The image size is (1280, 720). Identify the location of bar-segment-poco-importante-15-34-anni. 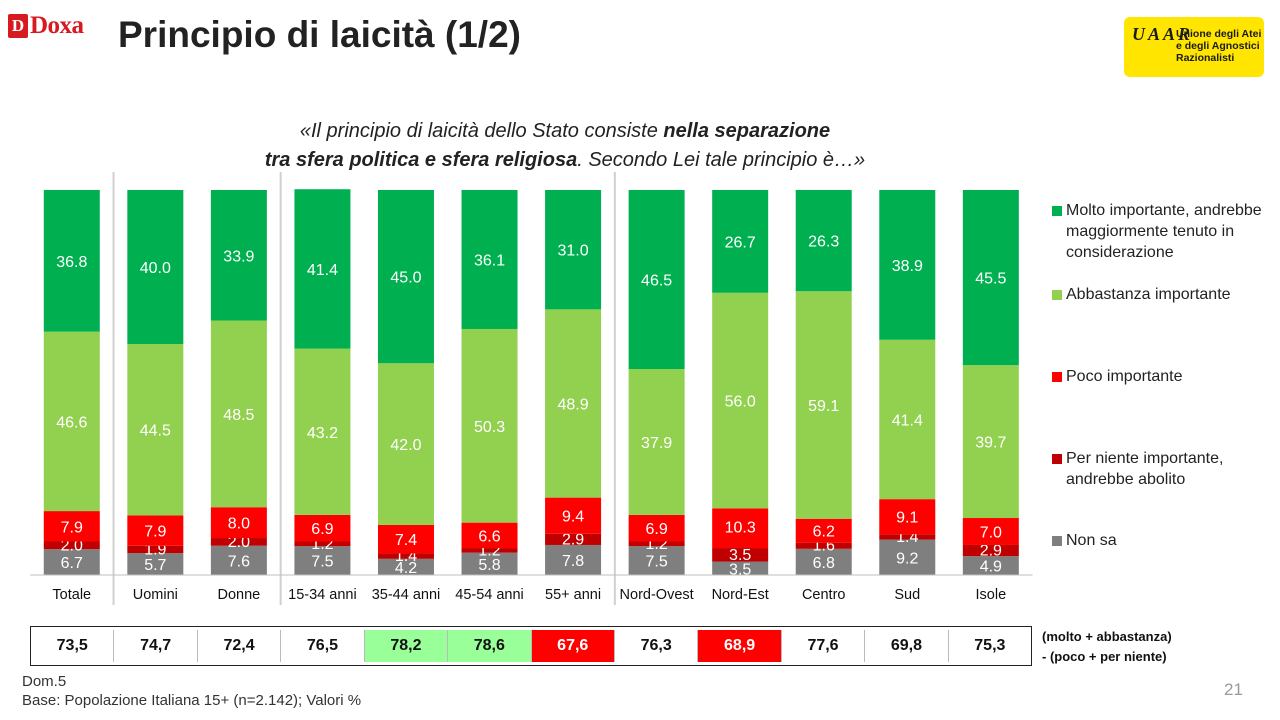
(322, 528).